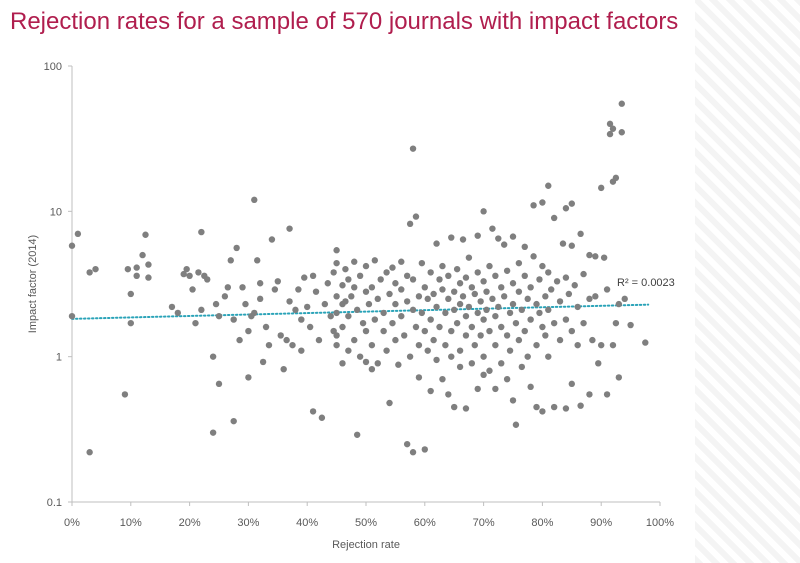 The image size is (800, 563). I want to click on x-tick-label: 100%, so click(660, 523).